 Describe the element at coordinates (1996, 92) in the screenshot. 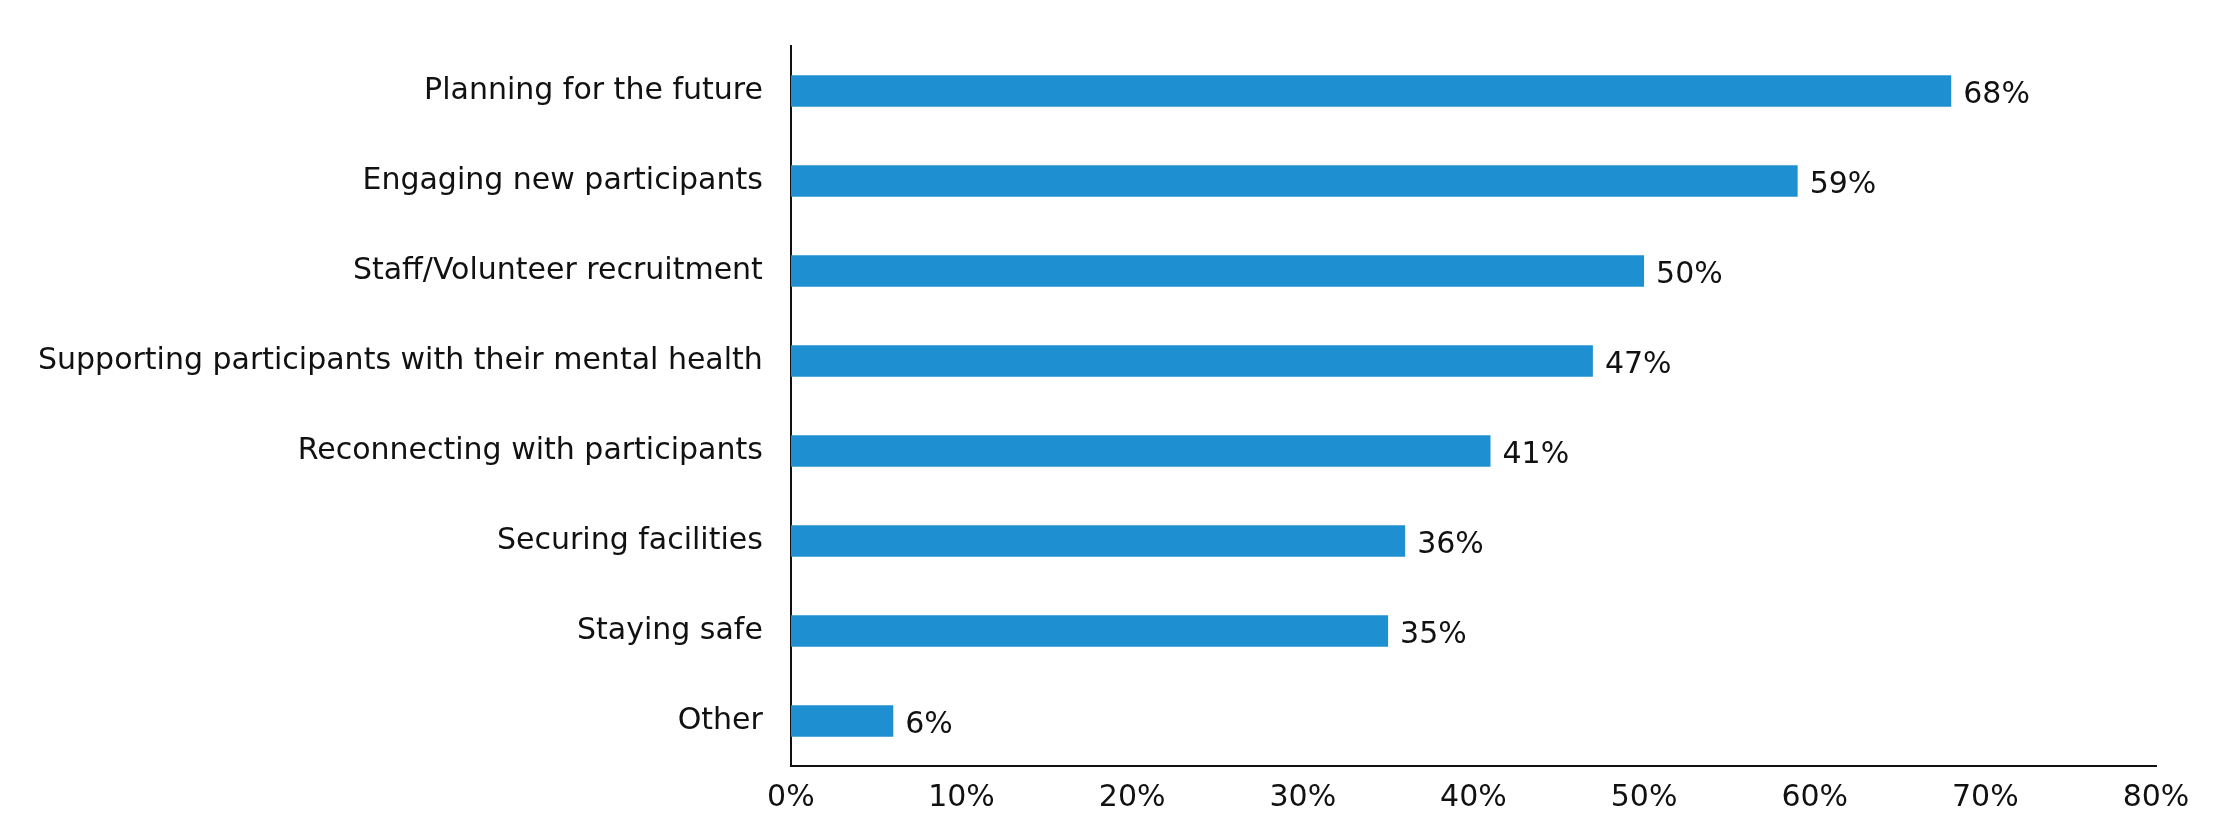

I see `data-label: 68%` at that location.